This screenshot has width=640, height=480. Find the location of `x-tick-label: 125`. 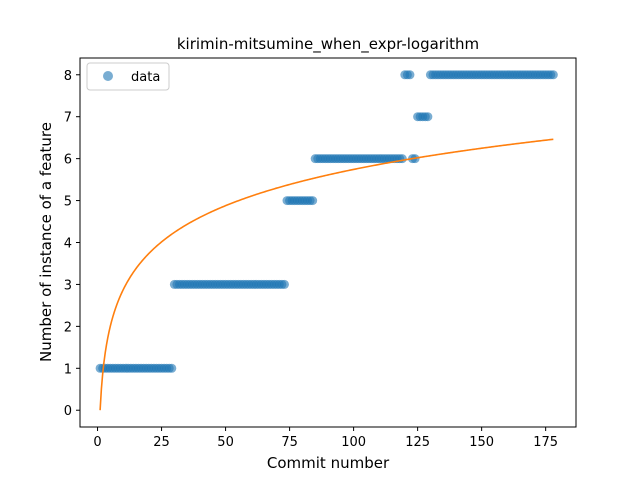

x-tick-label: 125 is located at coordinates (417, 442).